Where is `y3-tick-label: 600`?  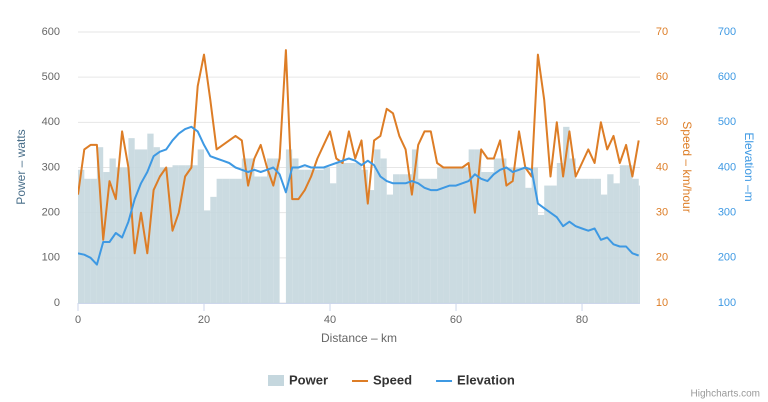
y3-tick-label: 600 is located at coordinates (727, 77).